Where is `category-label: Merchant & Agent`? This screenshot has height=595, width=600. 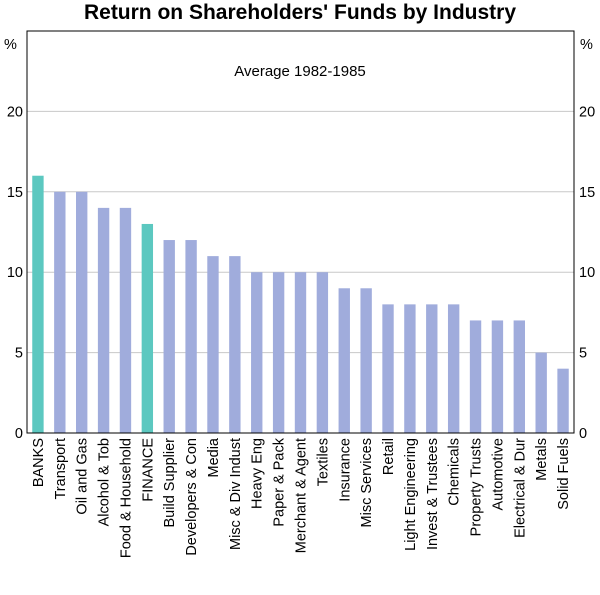
category-label: Merchant & Agent is located at coordinates (302, 495).